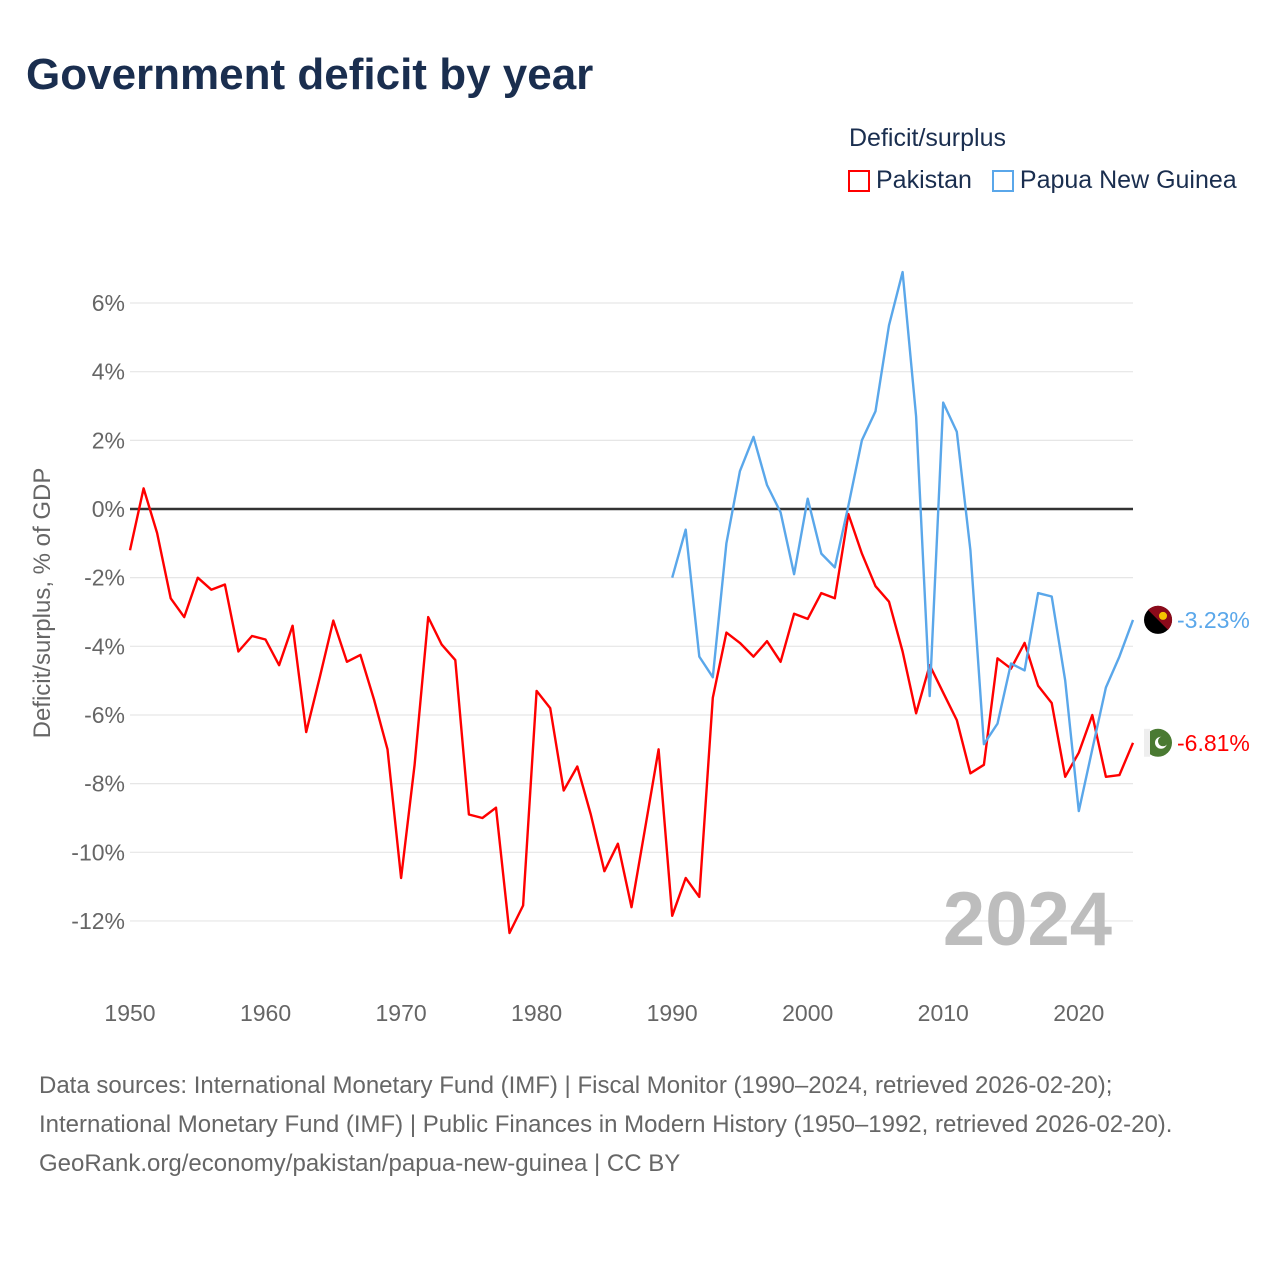  What do you see at coordinates (98, 921) in the screenshot?
I see `y-tick-label: -12%` at bounding box center [98, 921].